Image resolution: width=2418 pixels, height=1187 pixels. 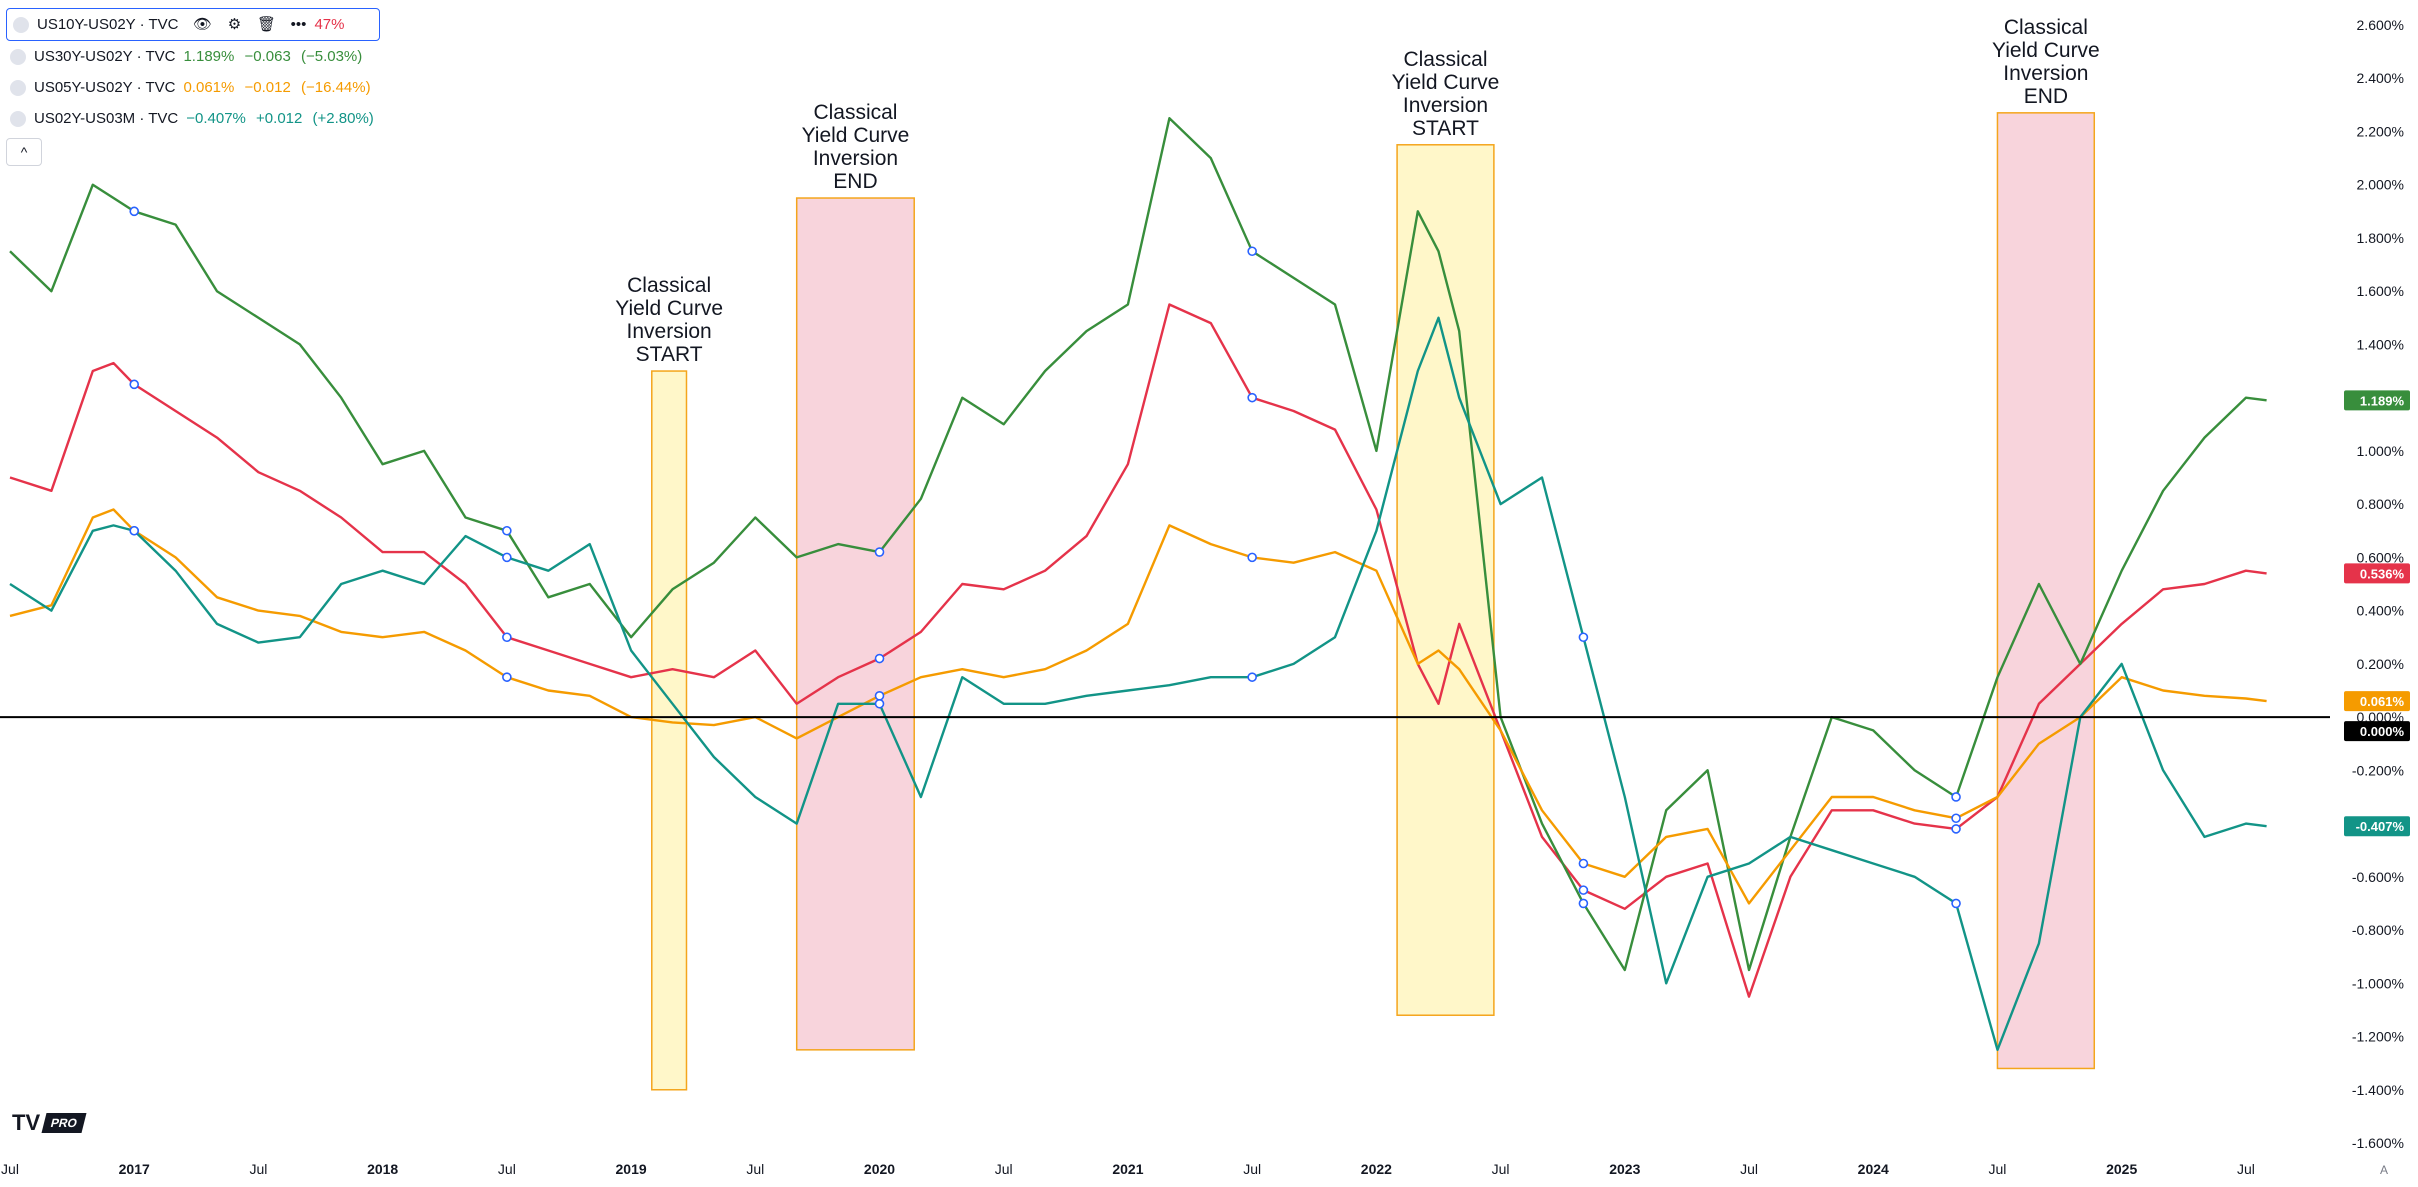 I want to click on y-tick-label: 1.800%, so click(x=2380, y=238).